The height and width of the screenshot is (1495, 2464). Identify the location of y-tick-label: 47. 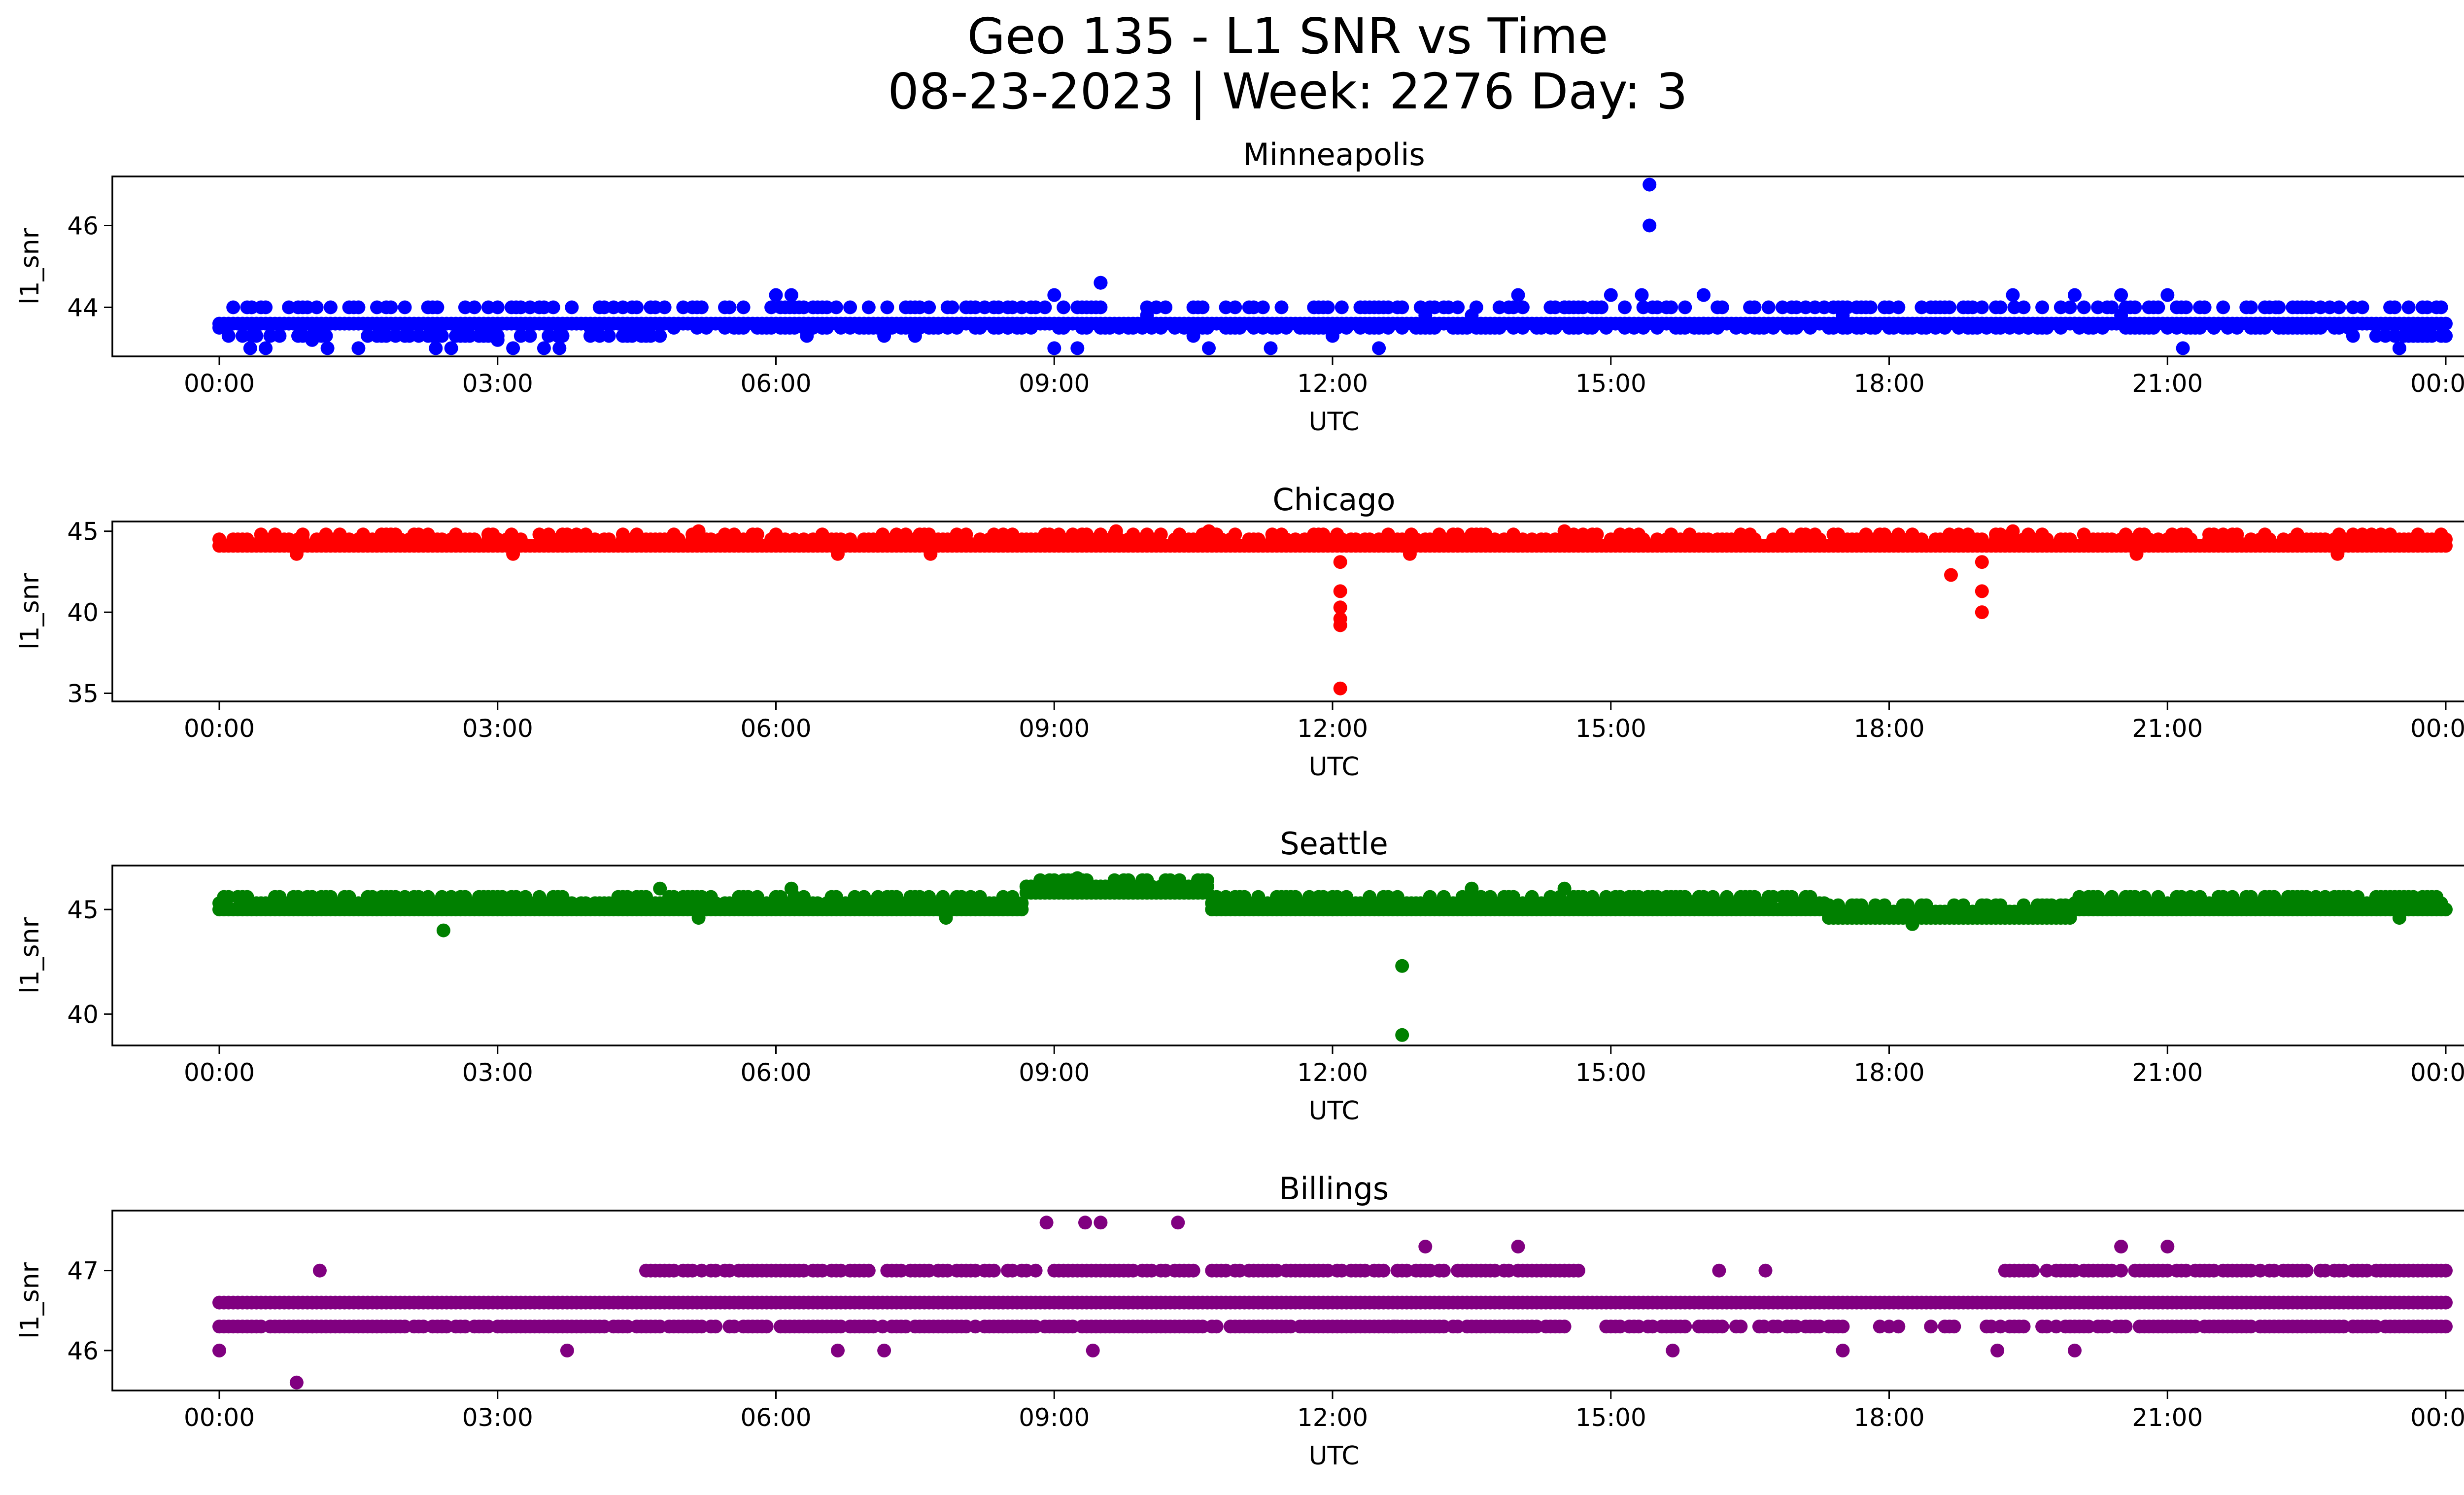
(83, 1271).